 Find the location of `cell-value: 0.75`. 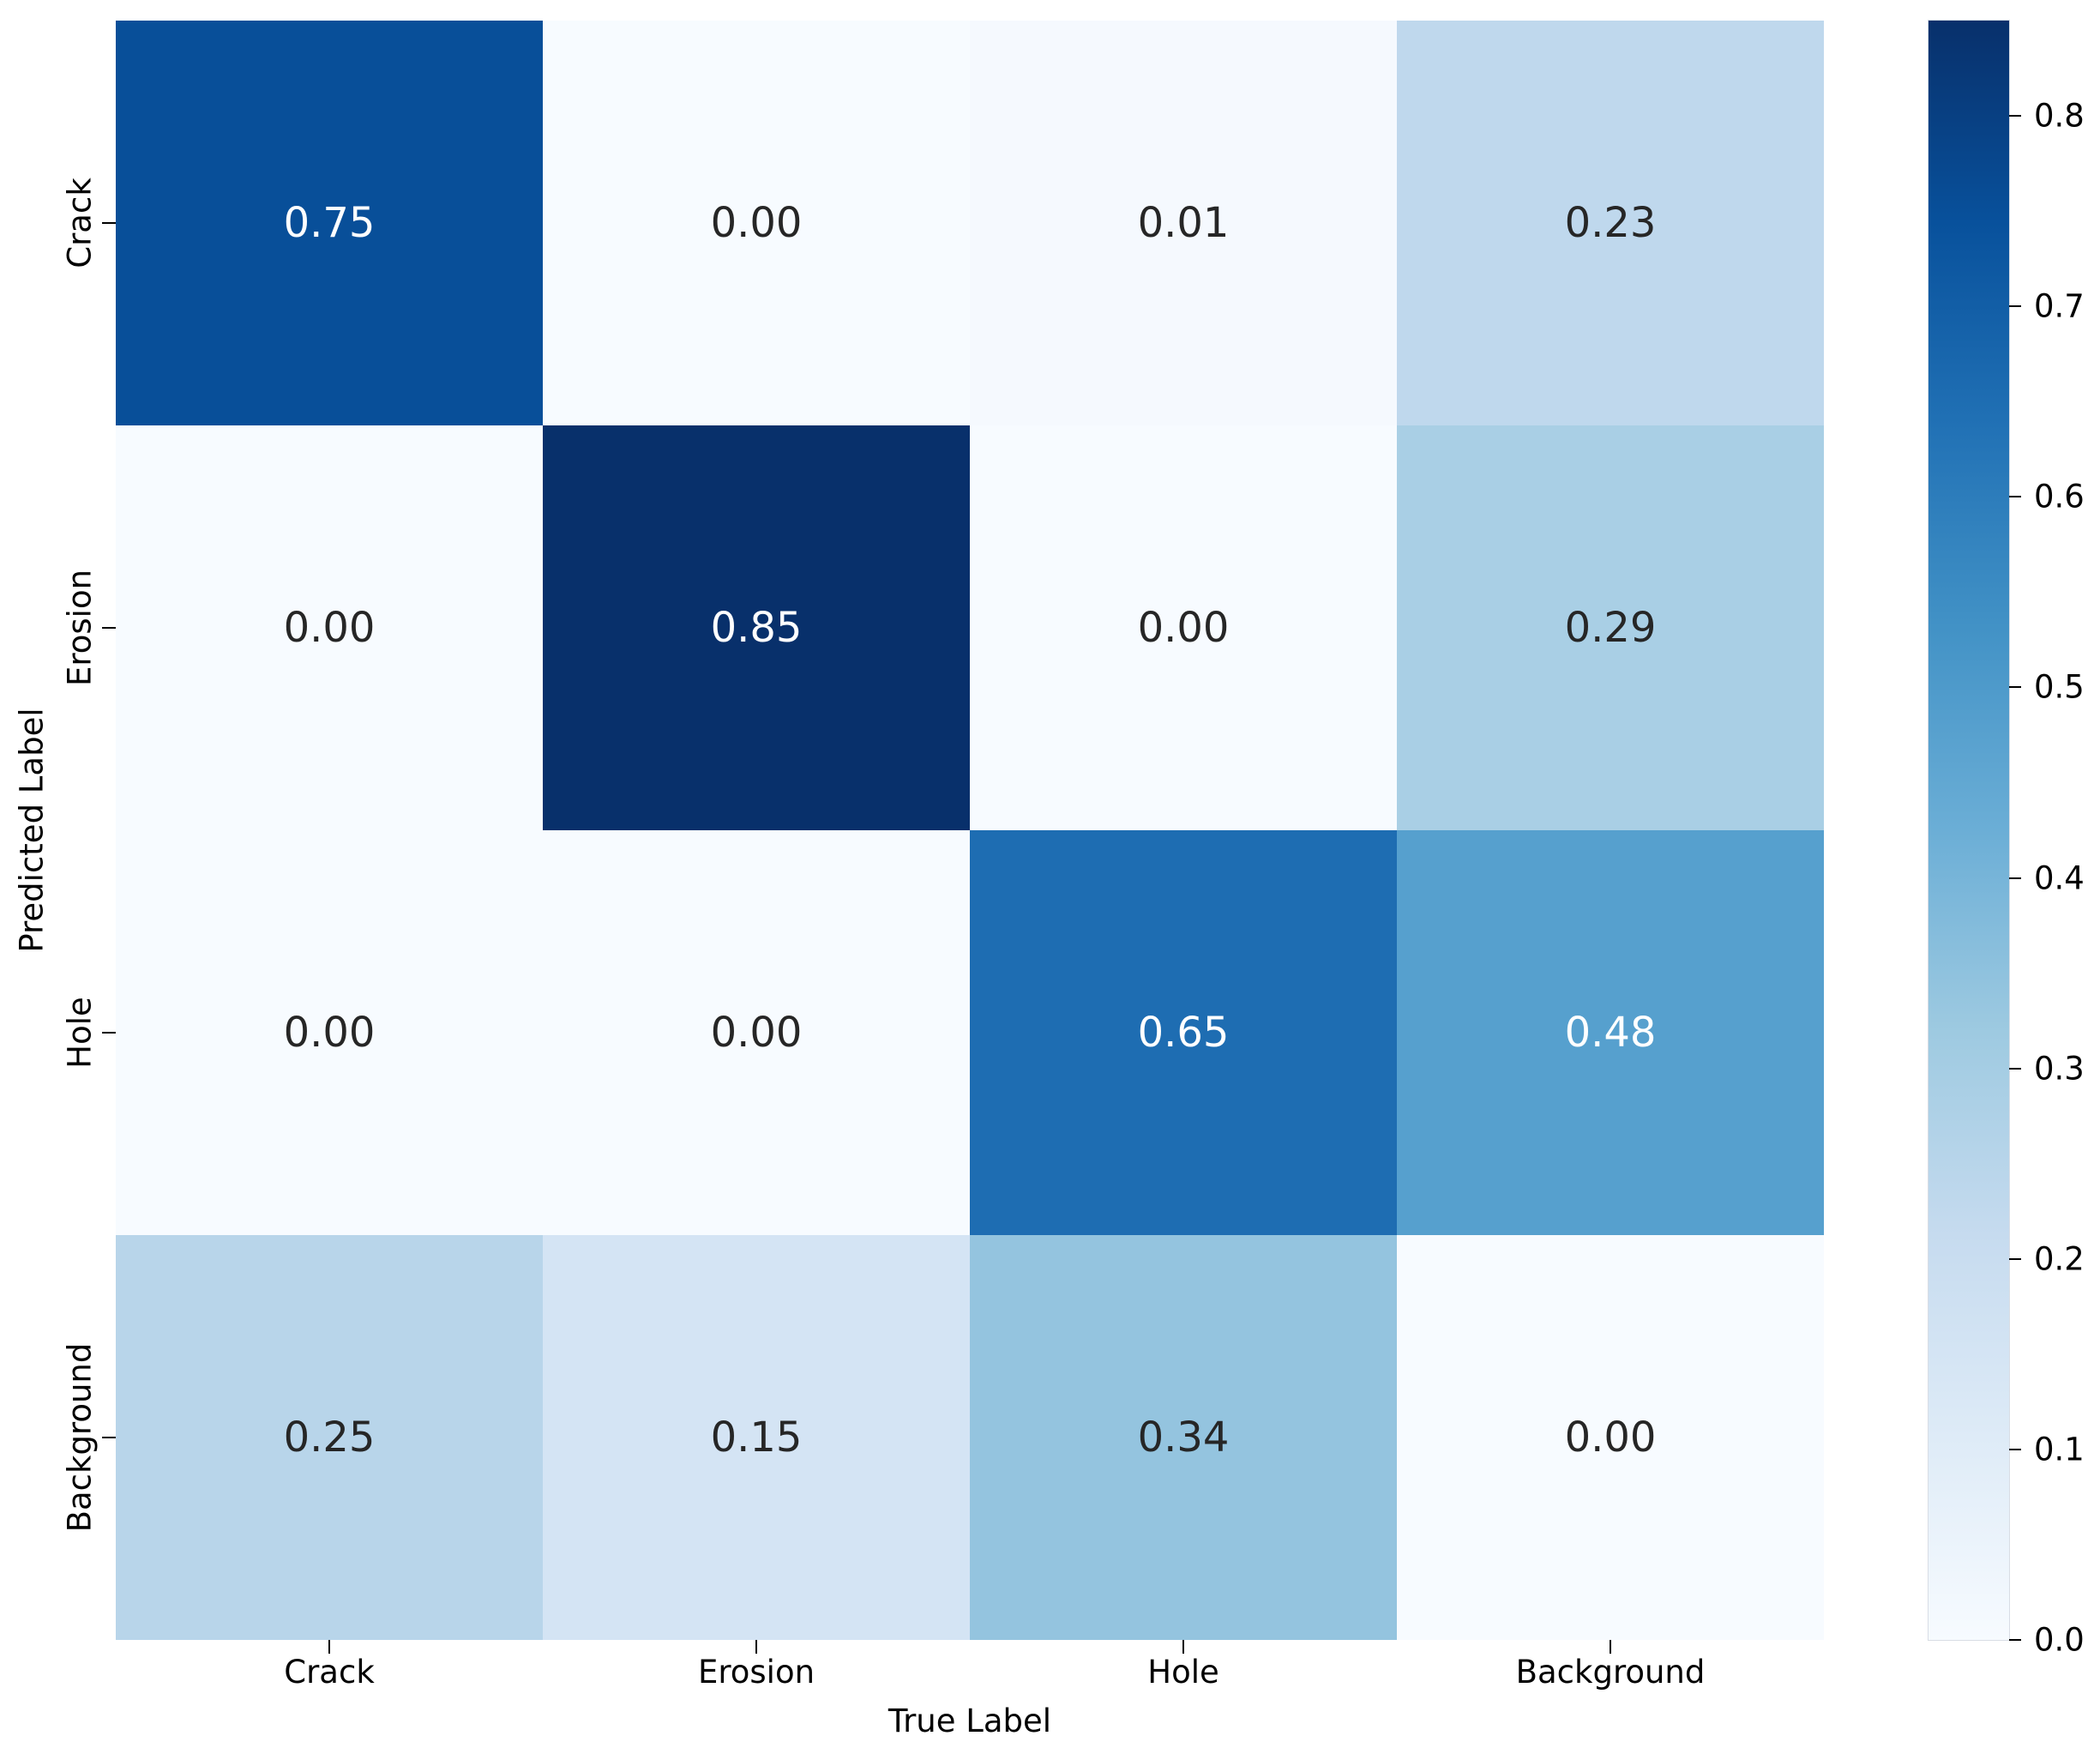

cell-value: 0.75 is located at coordinates (329, 223).